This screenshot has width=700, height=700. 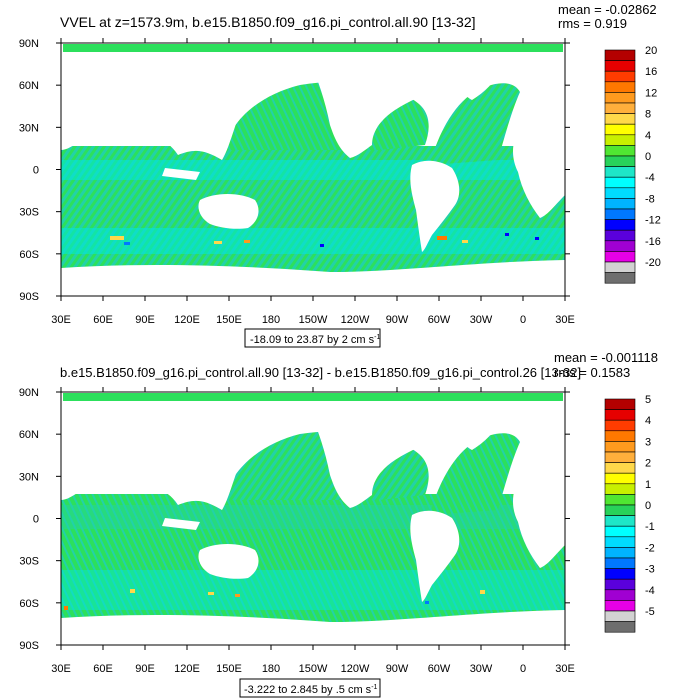 What do you see at coordinates (475, 474) in the screenshot?
I see `north-atlantic` at bounding box center [475, 474].